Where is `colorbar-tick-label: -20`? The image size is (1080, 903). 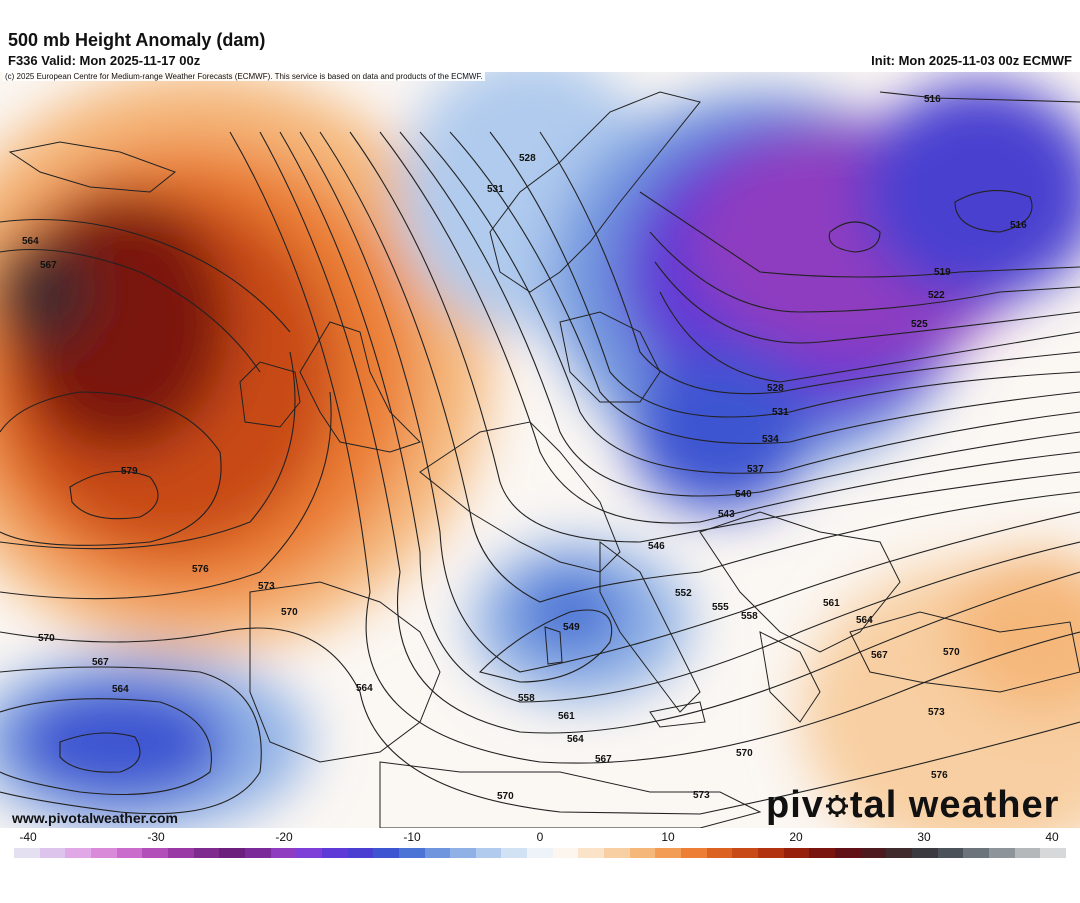 colorbar-tick-label: -20 is located at coordinates (284, 837).